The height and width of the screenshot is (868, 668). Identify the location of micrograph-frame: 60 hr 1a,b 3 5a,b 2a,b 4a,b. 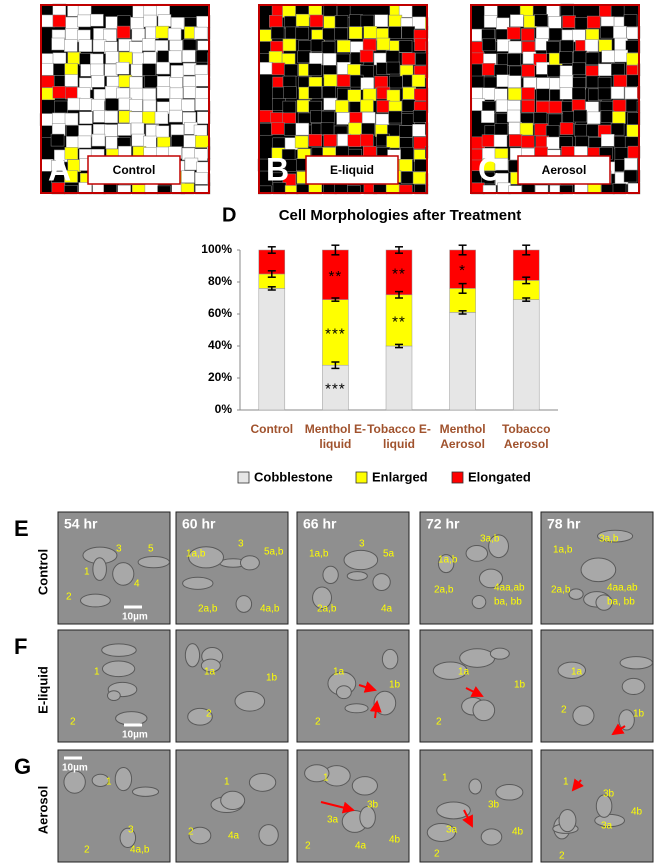
(232, 568).